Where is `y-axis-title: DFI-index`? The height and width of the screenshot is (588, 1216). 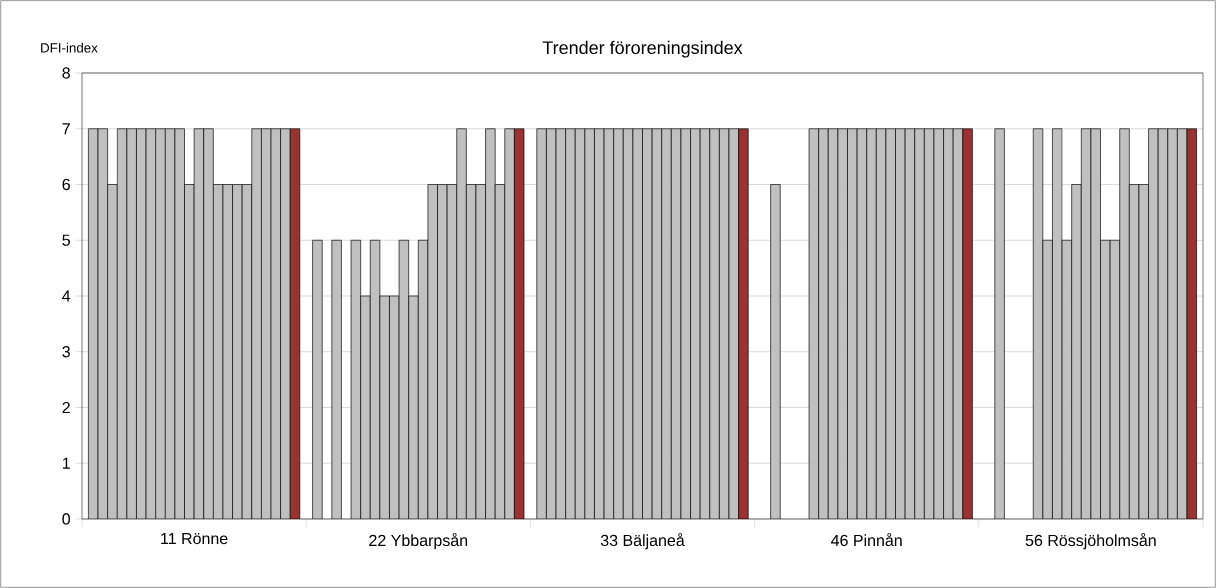 y-axis-title: DFI-index is located at coordinates (69, 47).